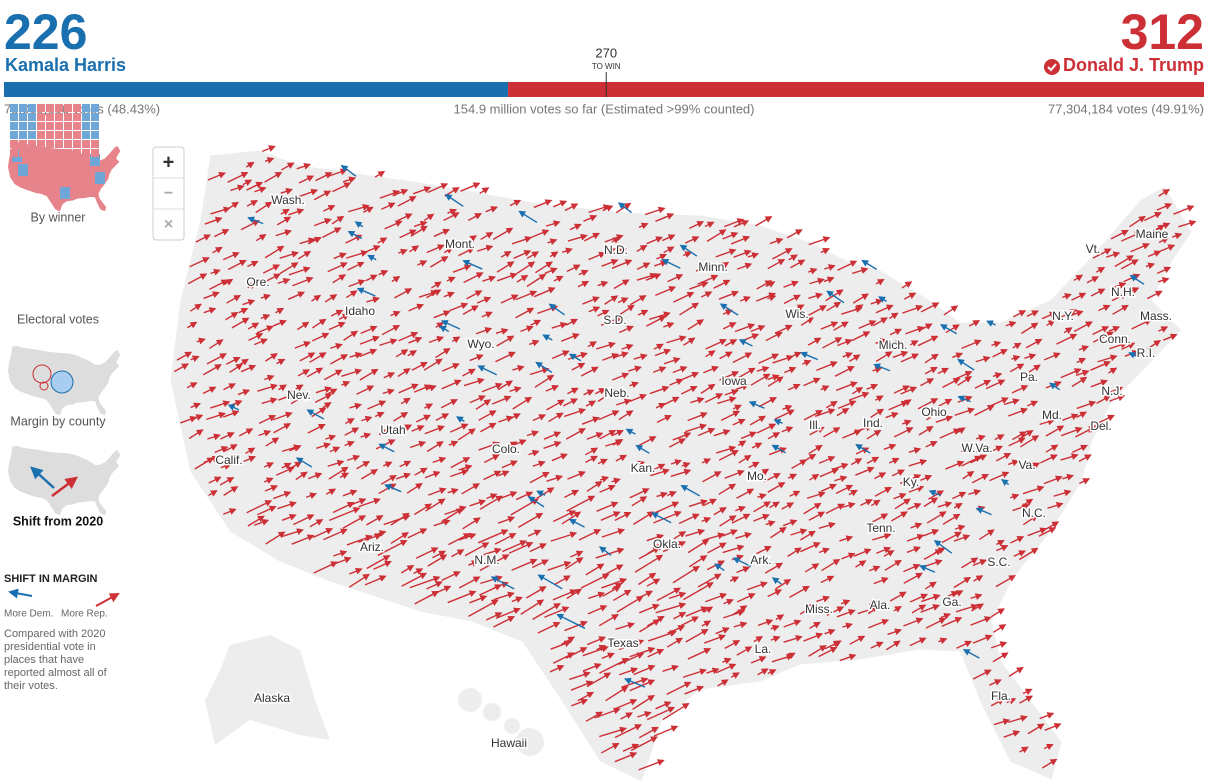 This screenshot has height=784, width=1208. Describe the element at coordinates (169, 162) in the screenshot. I see `zoom-button: +` at that location.